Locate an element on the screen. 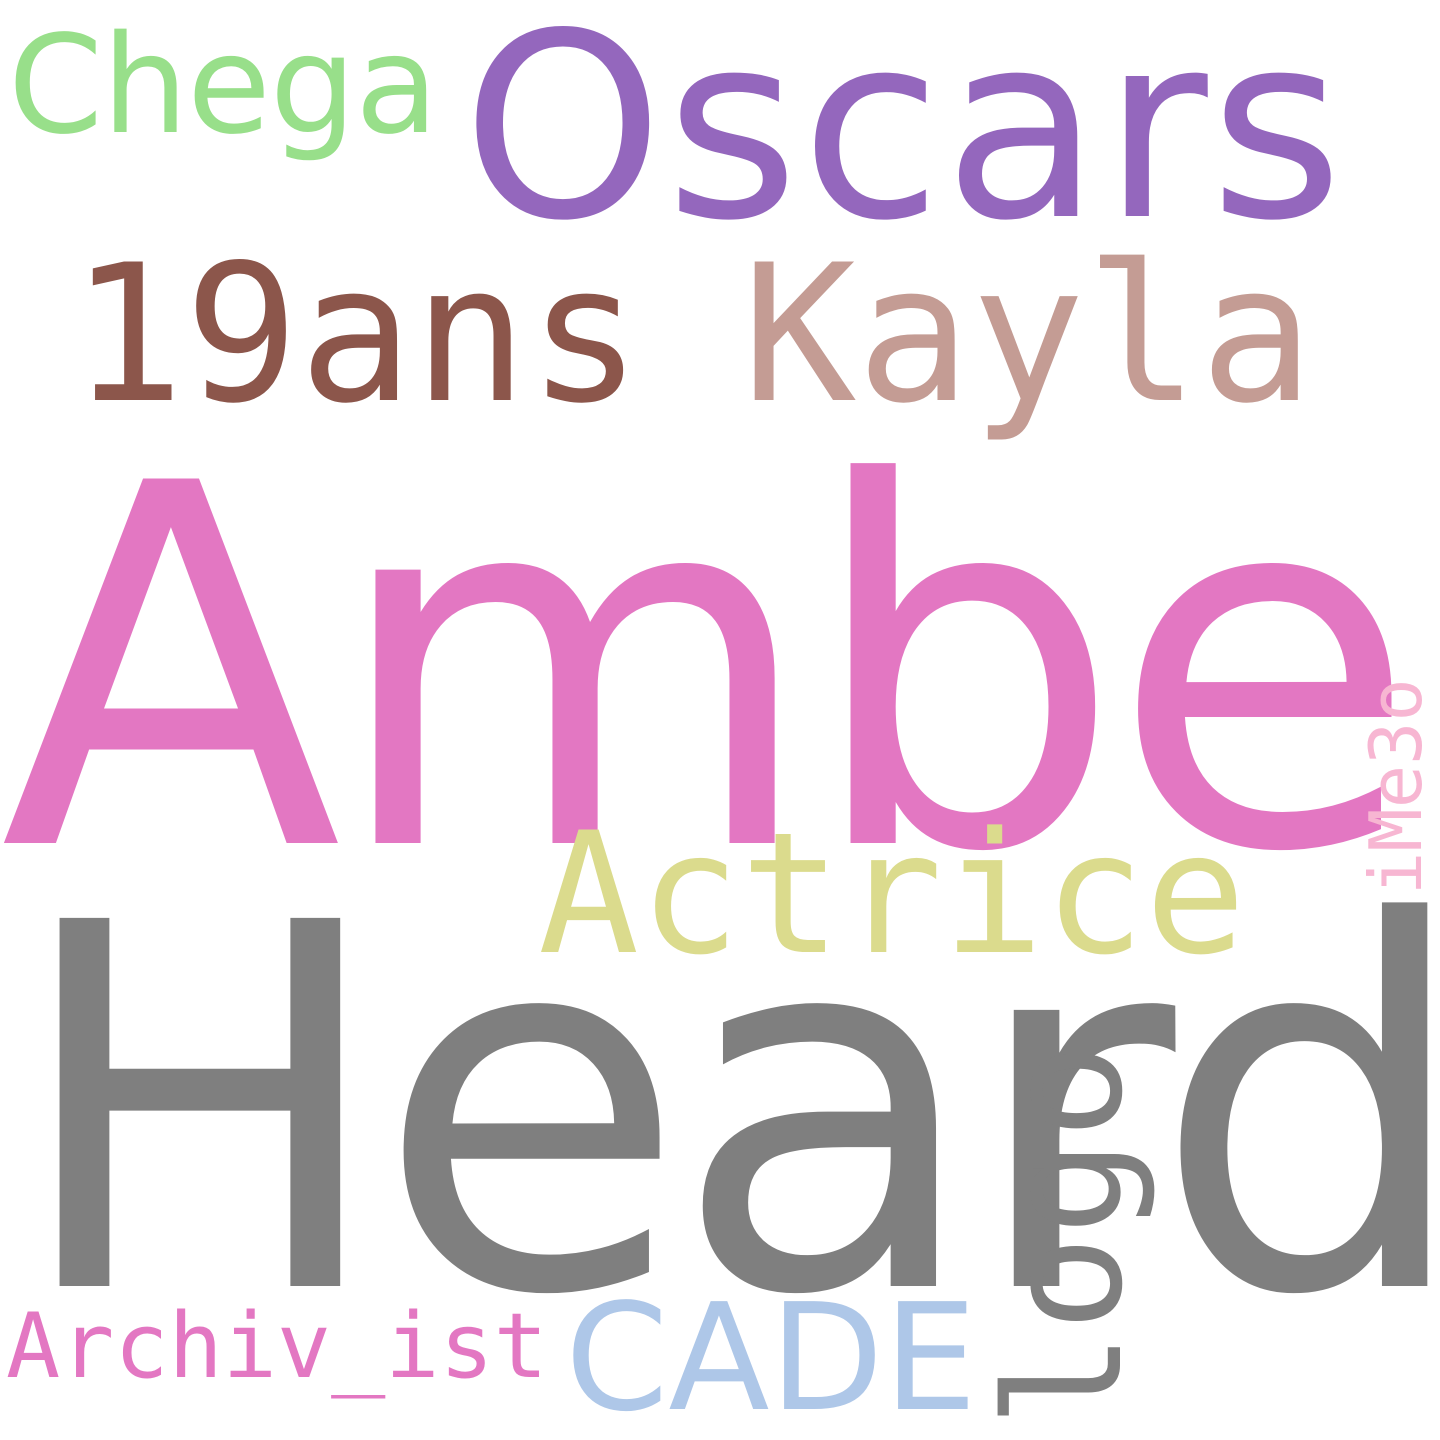  word-archiv-ist: Archiv_ist is located at coordinates (277, 1346).